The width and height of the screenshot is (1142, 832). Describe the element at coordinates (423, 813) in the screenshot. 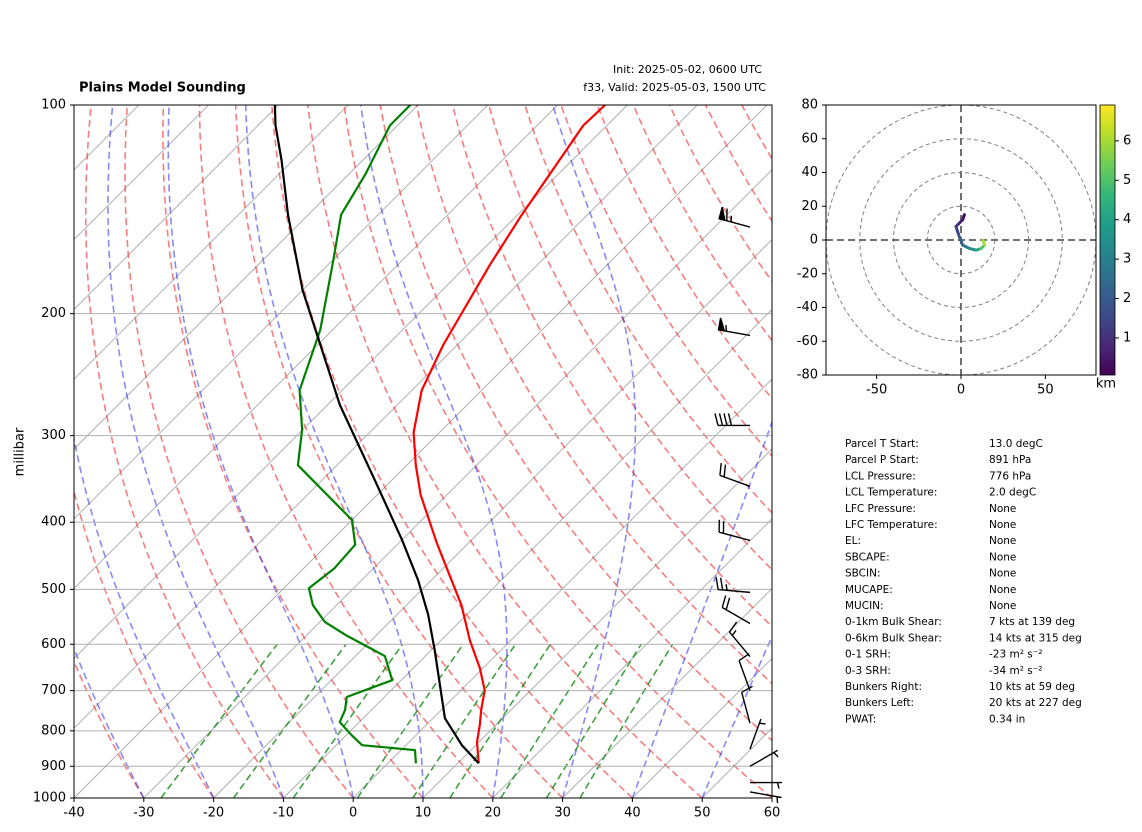

I see `x-tick-label: 10` at that location.